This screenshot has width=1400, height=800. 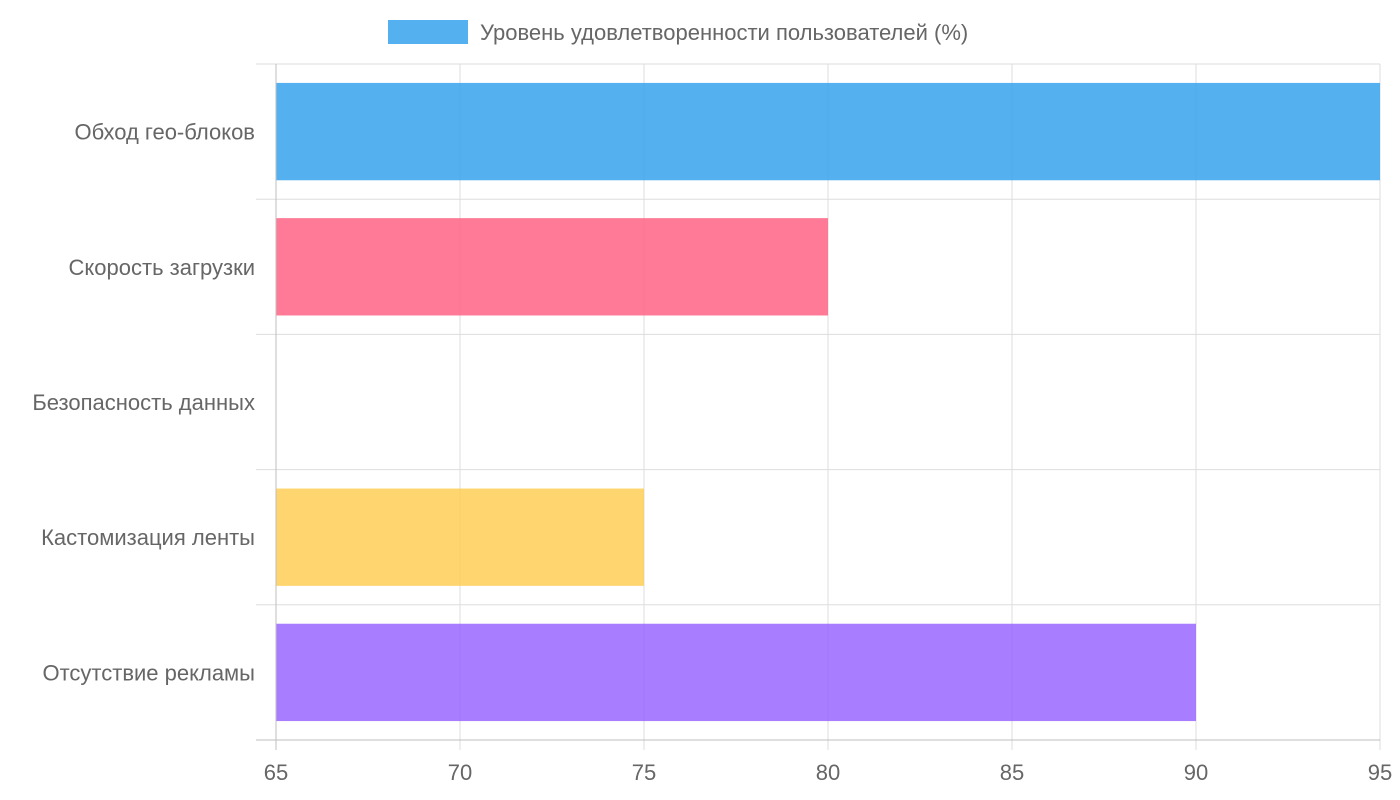 I want to click on x-tick-label: 70, so click(x=460, y=772).